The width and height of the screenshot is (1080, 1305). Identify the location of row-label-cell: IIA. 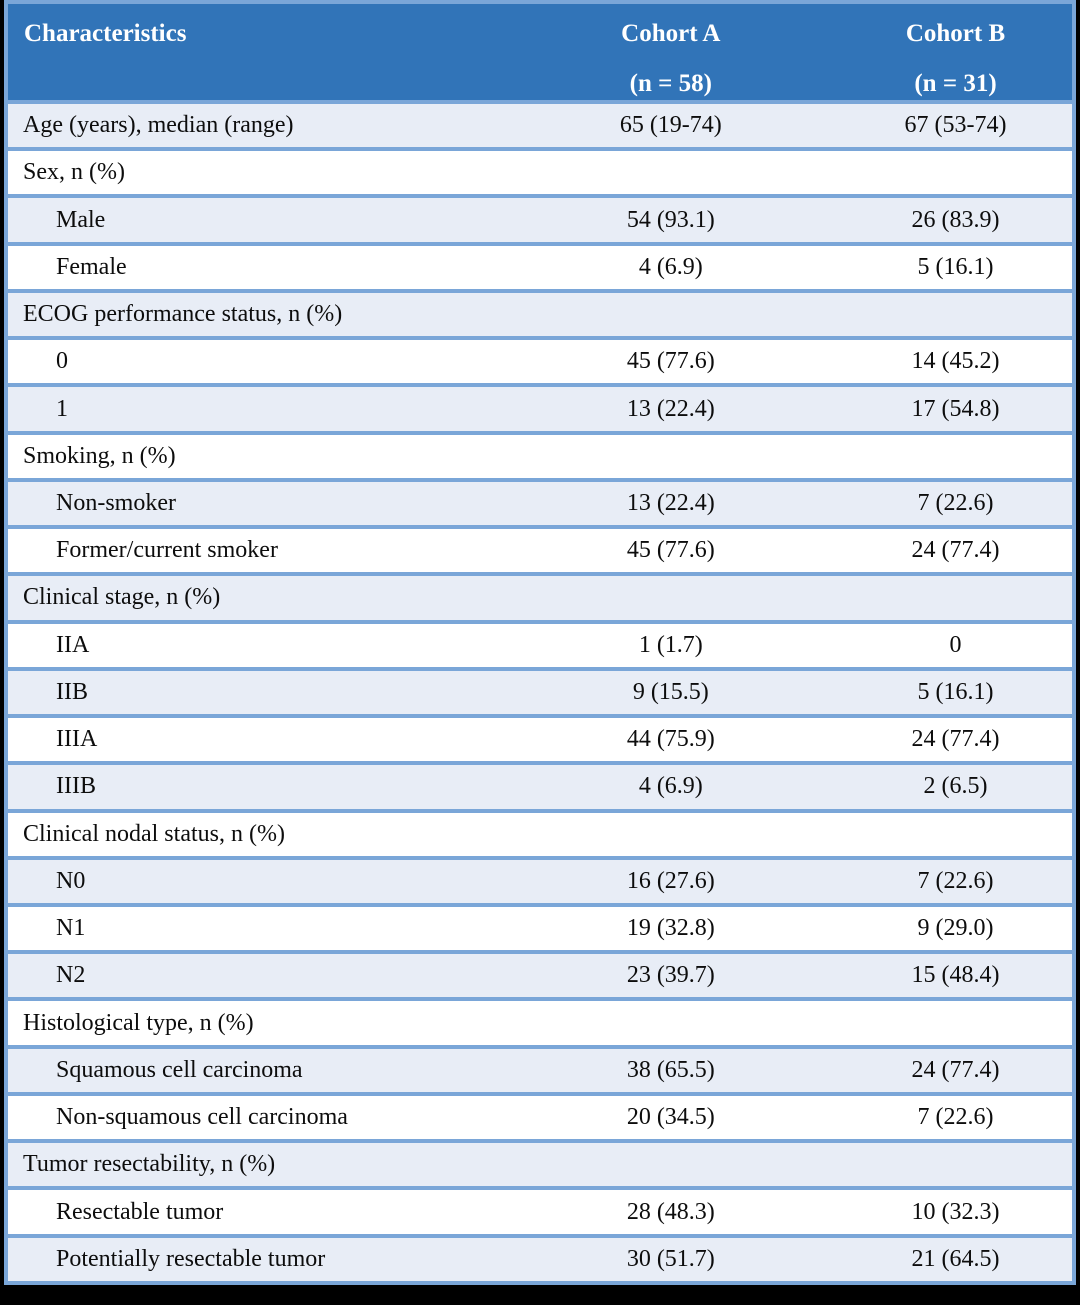
(254, 645).